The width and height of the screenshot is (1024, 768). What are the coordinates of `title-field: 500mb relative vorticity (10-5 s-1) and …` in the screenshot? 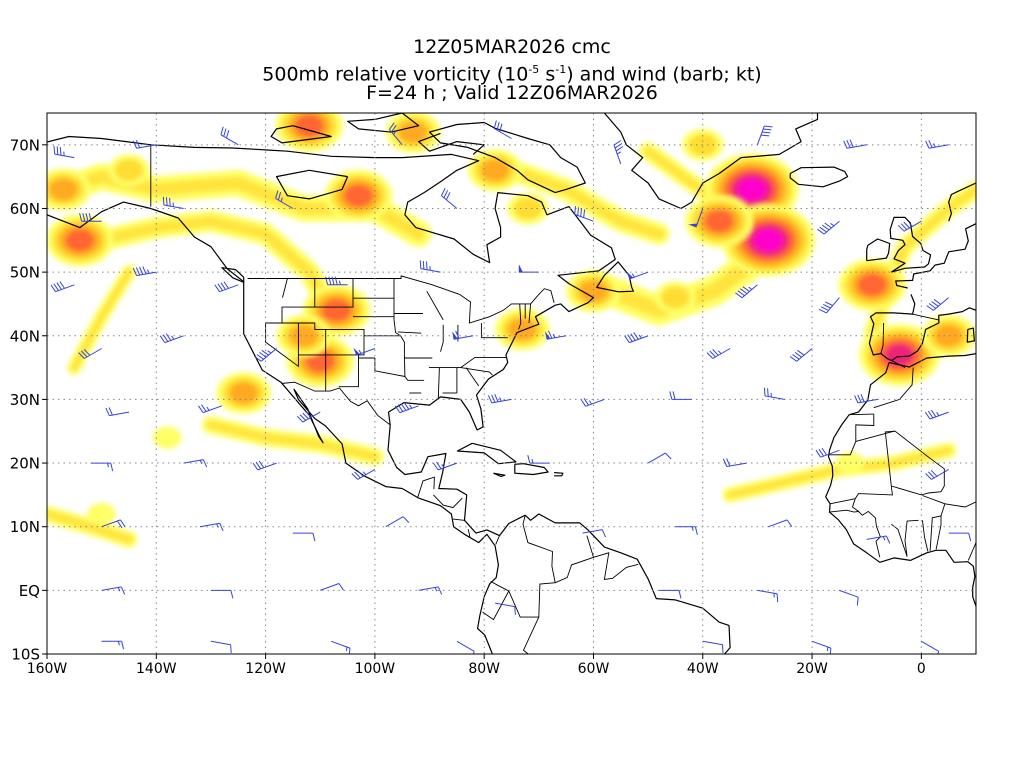 It's located at (512, 72).